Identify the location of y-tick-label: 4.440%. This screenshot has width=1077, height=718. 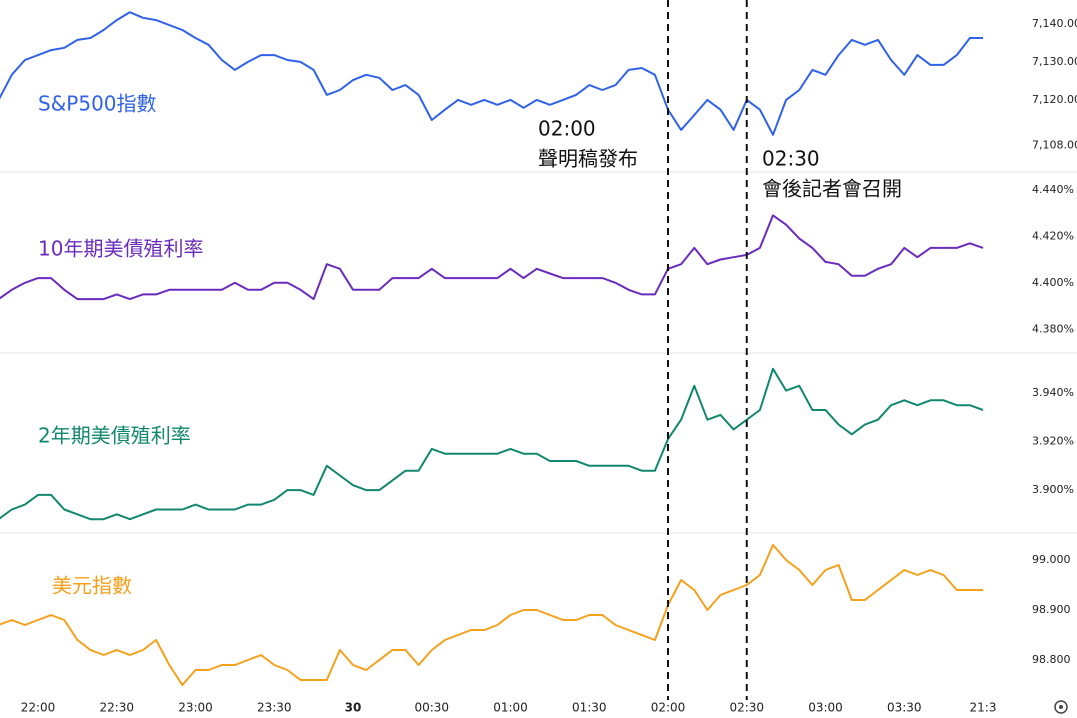
(1053, 189).